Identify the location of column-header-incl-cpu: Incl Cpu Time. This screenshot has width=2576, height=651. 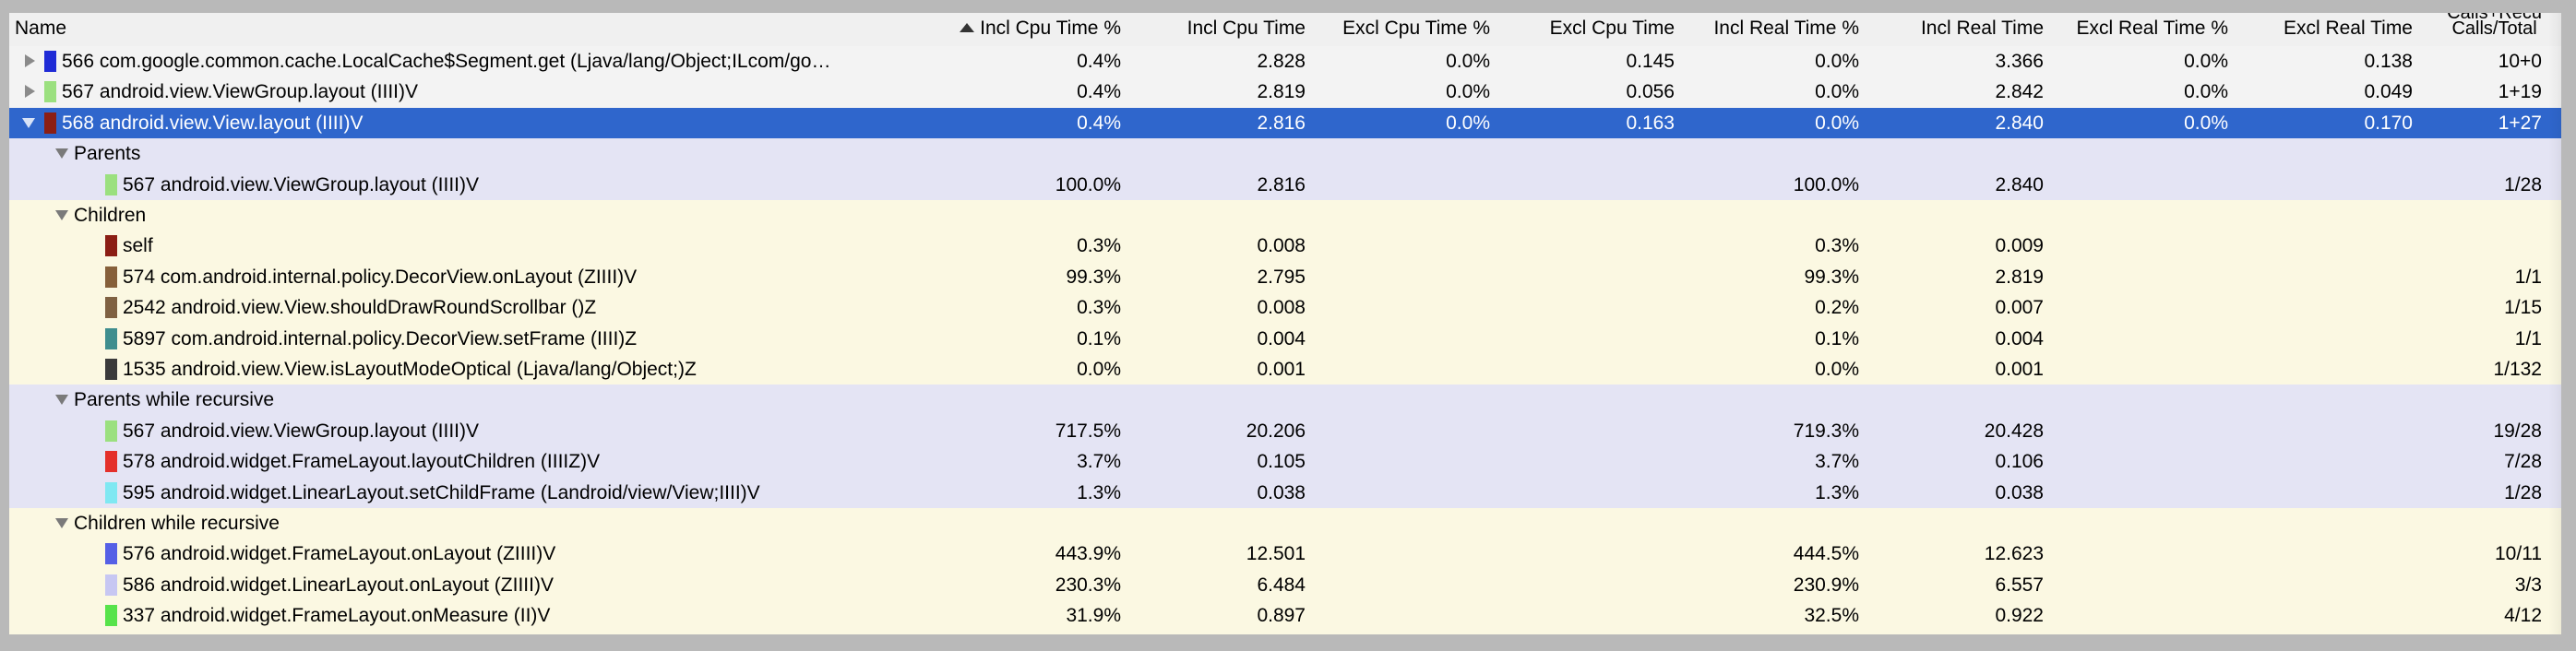
(1218, 29).